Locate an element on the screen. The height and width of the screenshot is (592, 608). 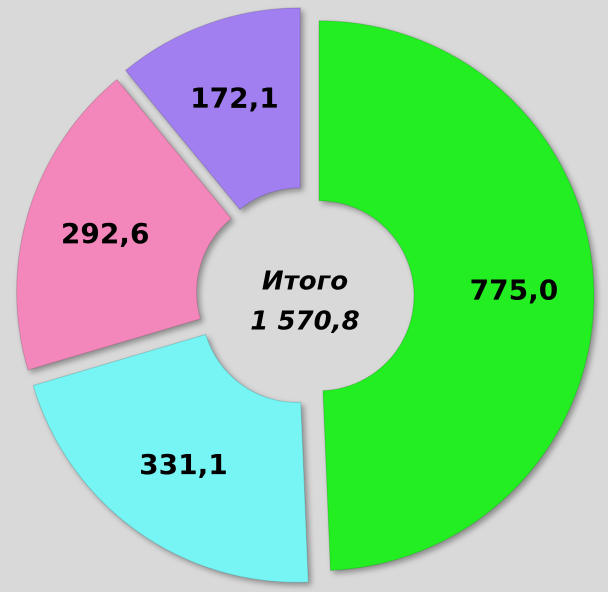
value-label: 331,1 is located at coordinates (183, 464).